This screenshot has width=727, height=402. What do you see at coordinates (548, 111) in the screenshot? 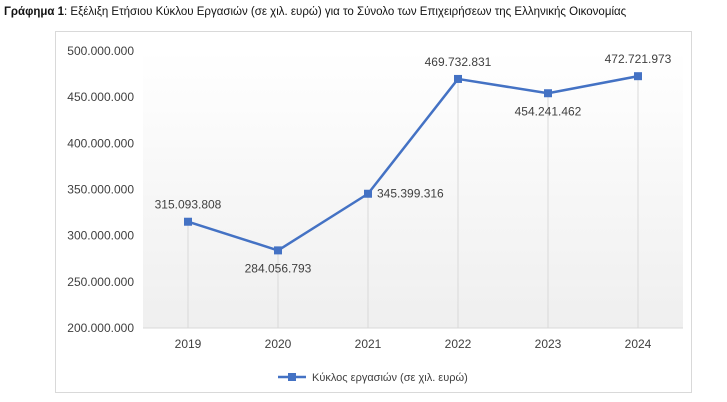
I see `data-label: 454.241.462` at bounding box center [548, 111].